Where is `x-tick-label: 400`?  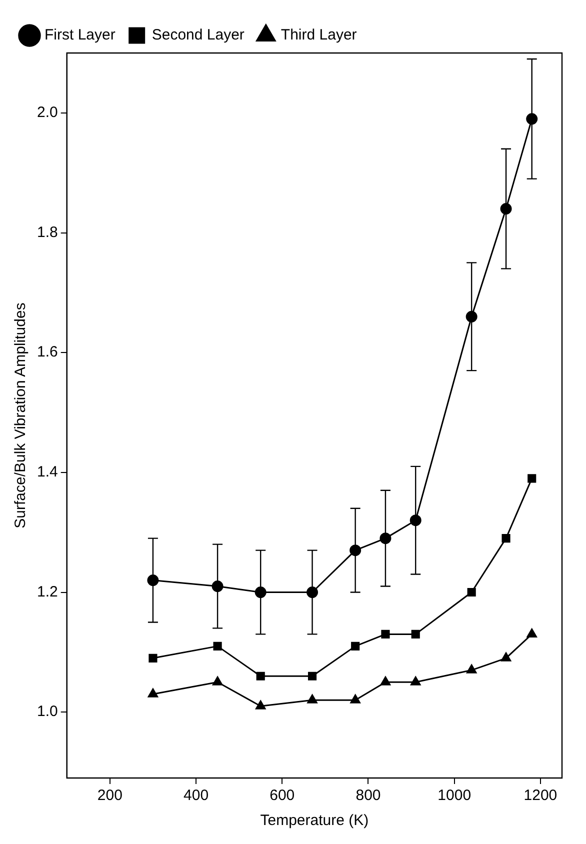 x-tick-label: 400 is located at coordinates (196, 795).